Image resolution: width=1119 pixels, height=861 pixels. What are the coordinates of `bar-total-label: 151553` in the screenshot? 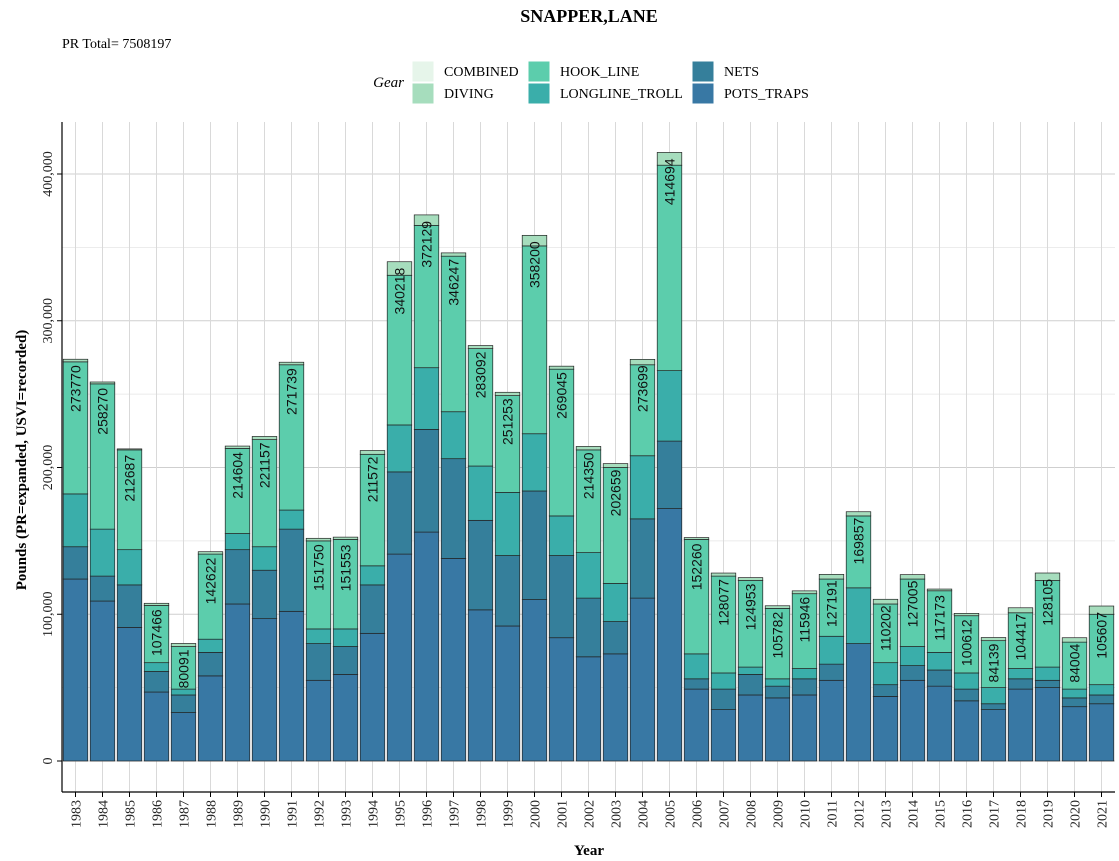 It's located at (346, 567).